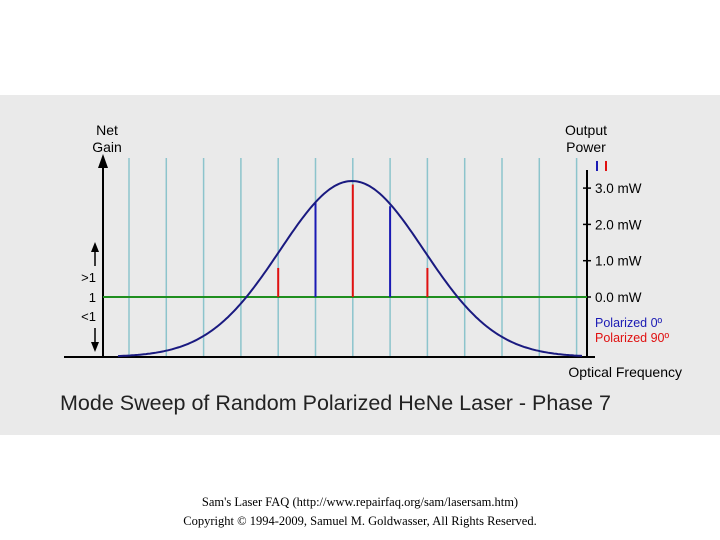 The width and height of the screenshot is (720, 540). Describe the element at coordinates (618, 224) in the screenshot. I see `power-tick-label: 2.0 mW` at that location.